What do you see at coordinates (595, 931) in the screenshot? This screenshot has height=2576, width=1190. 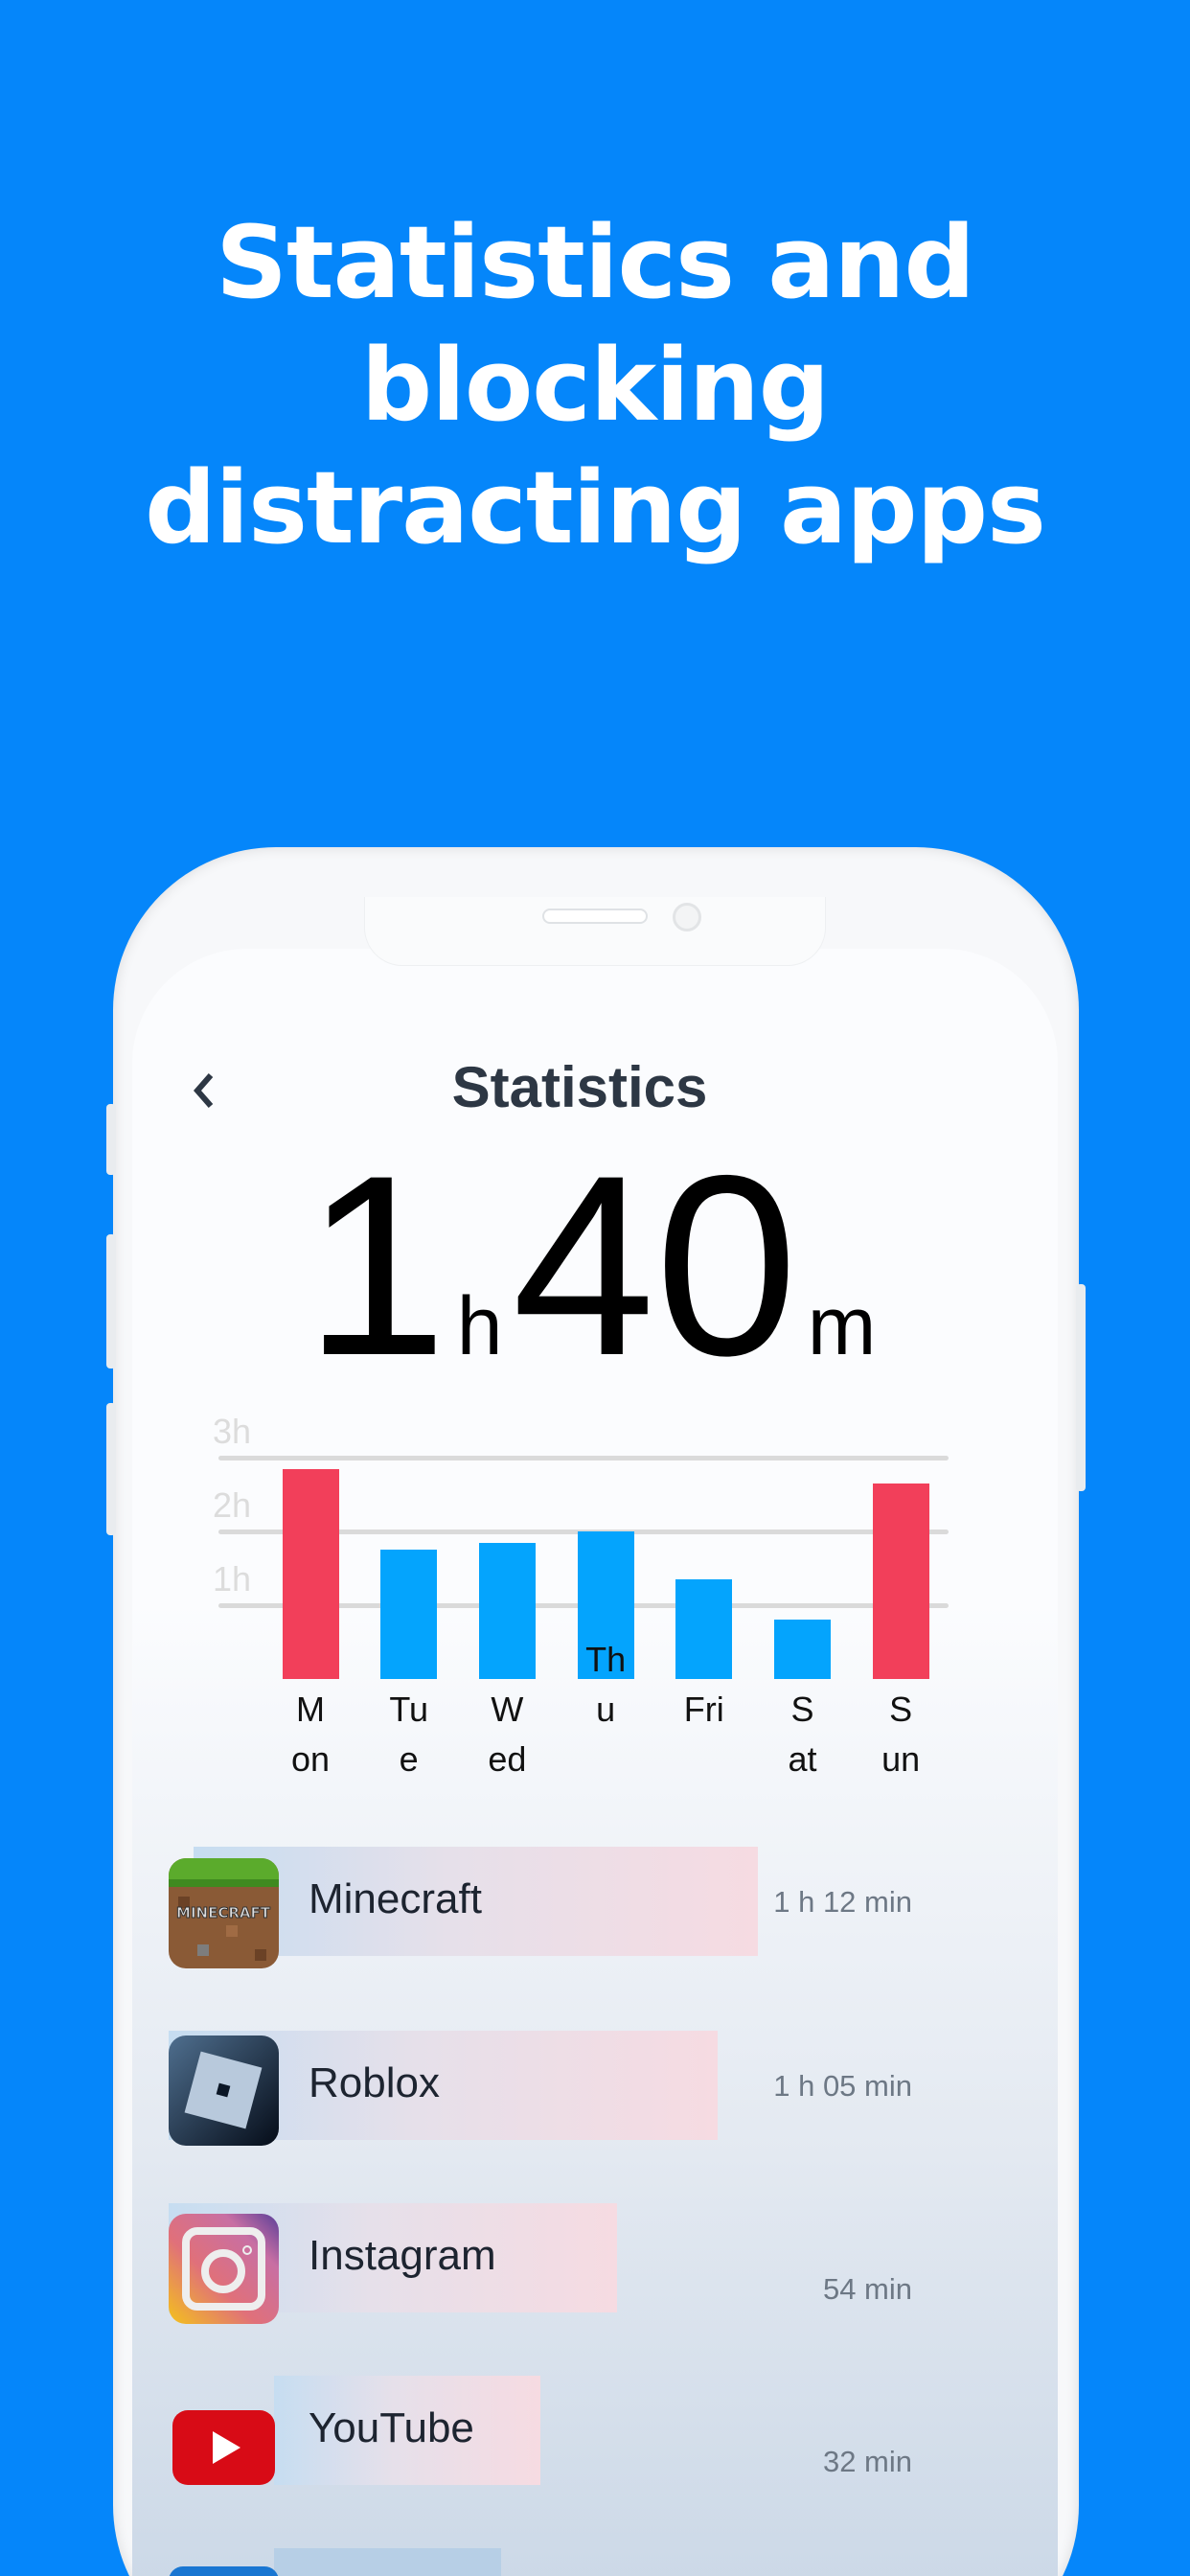 I see `phone-notch` at bounding box center [595, 931].